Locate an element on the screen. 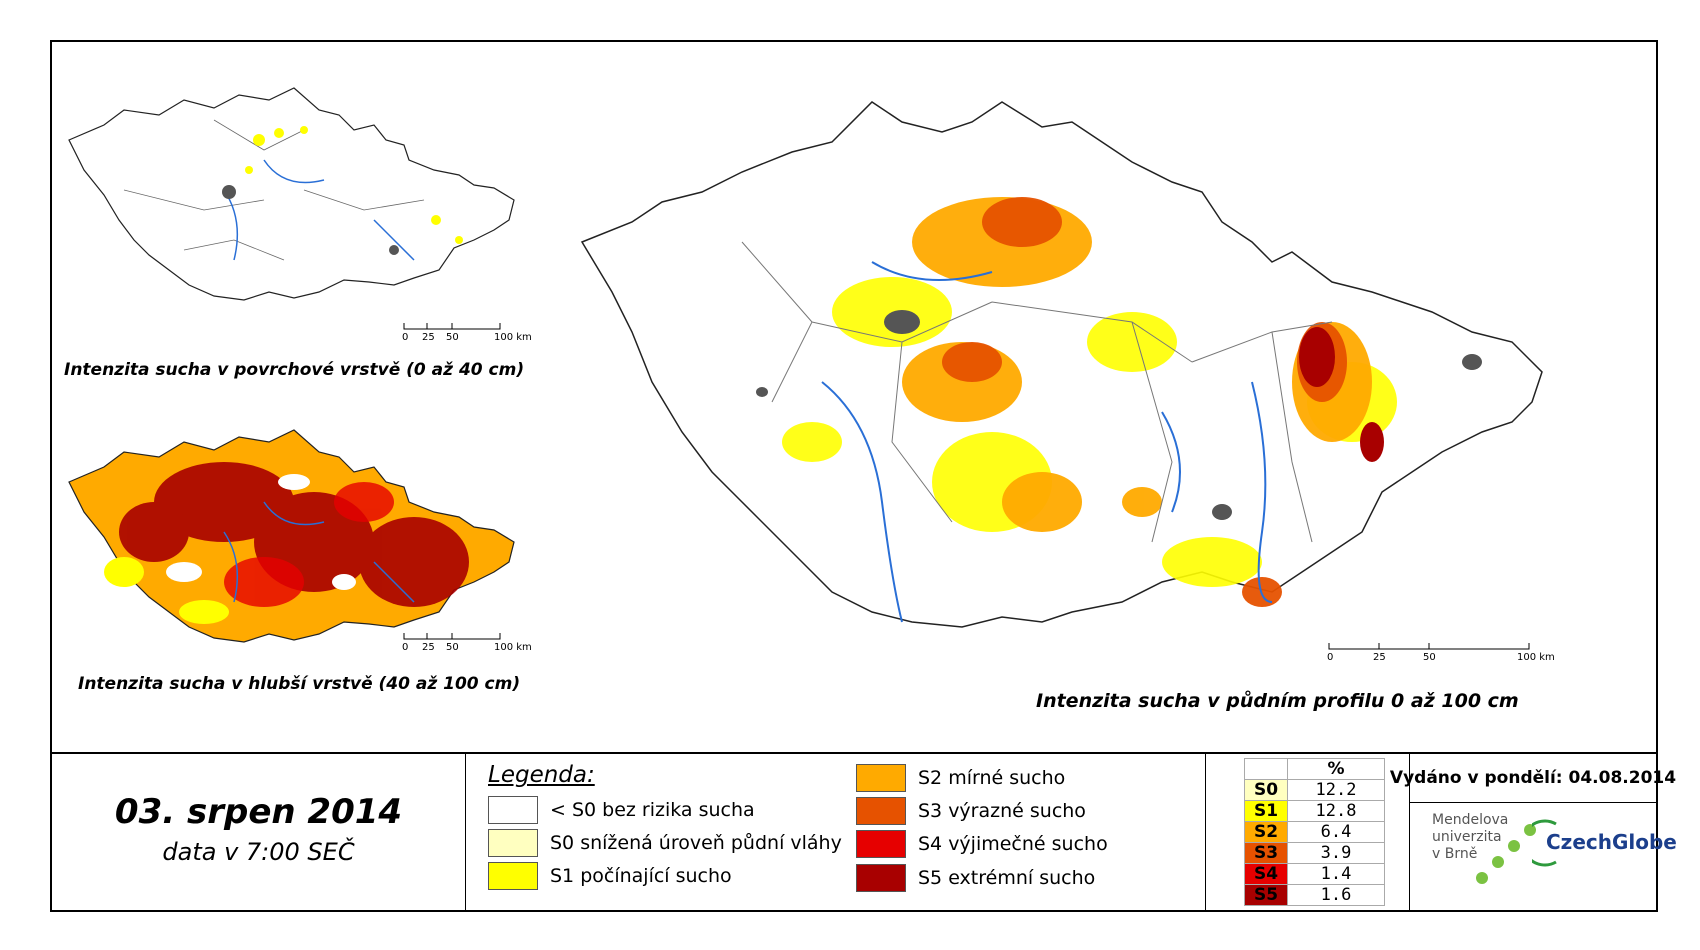  legend-title: Legenda: is located at coordinates (541, 775).